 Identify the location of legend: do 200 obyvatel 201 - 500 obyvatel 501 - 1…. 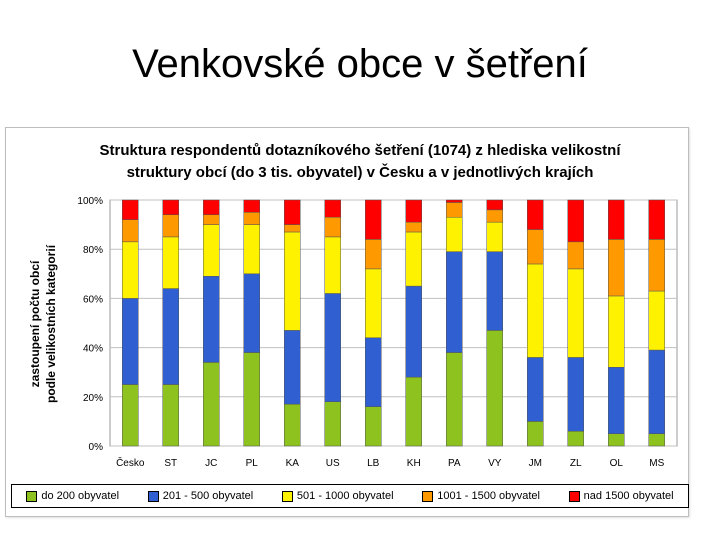
(350, 496).